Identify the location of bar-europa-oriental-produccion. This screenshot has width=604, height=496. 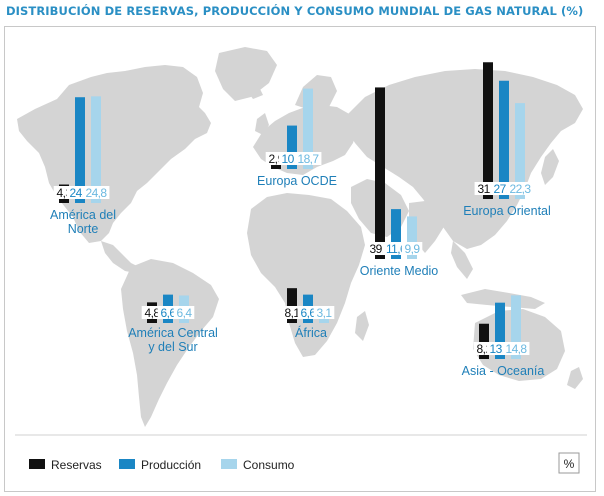
(504, 139).